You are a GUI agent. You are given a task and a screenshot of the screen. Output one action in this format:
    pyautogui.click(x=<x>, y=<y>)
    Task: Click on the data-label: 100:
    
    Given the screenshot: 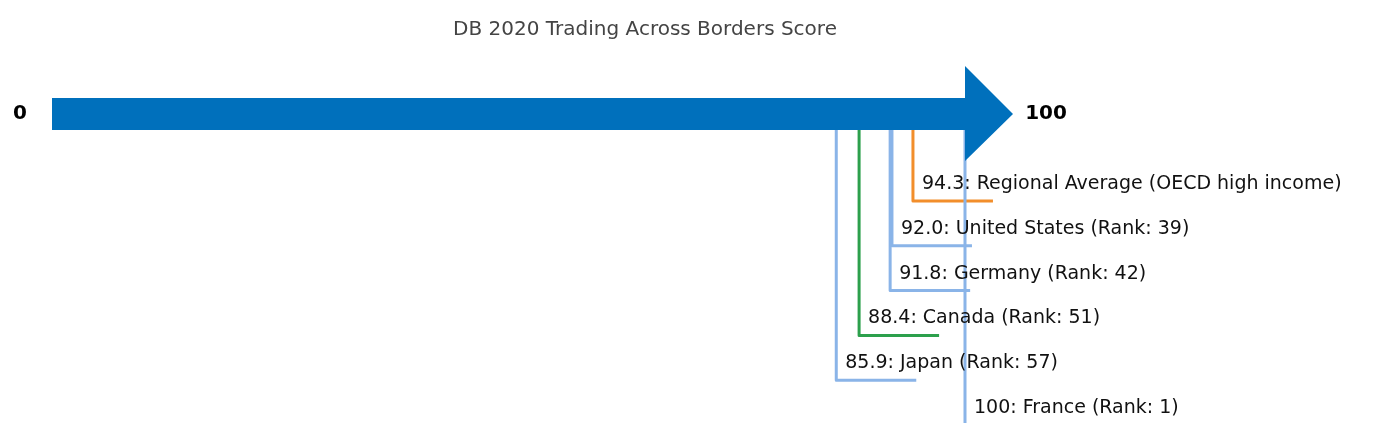 What is the action you would take?
    pyautogui.click(x=995, y=405)
    